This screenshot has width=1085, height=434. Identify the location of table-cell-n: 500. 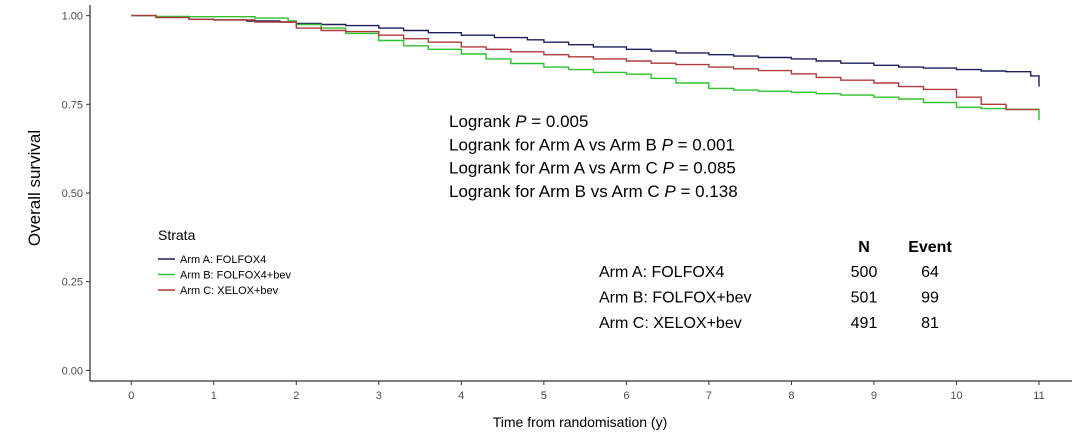
(864, 272).